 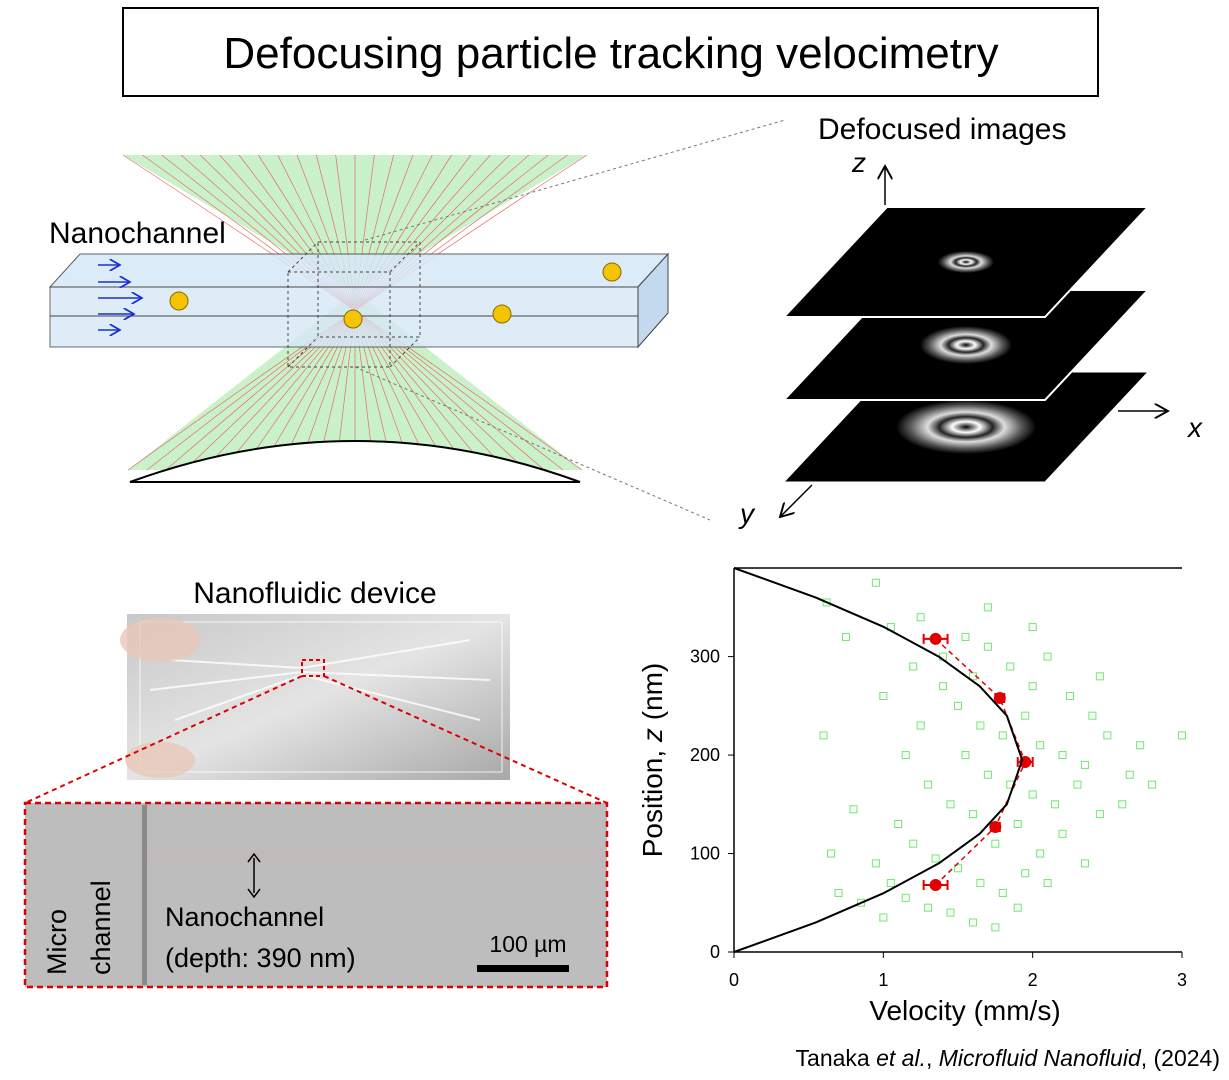 I want to click on y-tick-label: 100, so click(x=705, y=854).